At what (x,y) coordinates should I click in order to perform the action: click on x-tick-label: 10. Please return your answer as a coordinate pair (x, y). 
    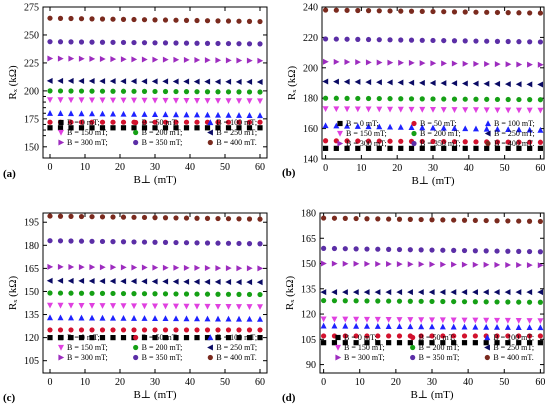
    Looking at the image, I should click on (360, 382).